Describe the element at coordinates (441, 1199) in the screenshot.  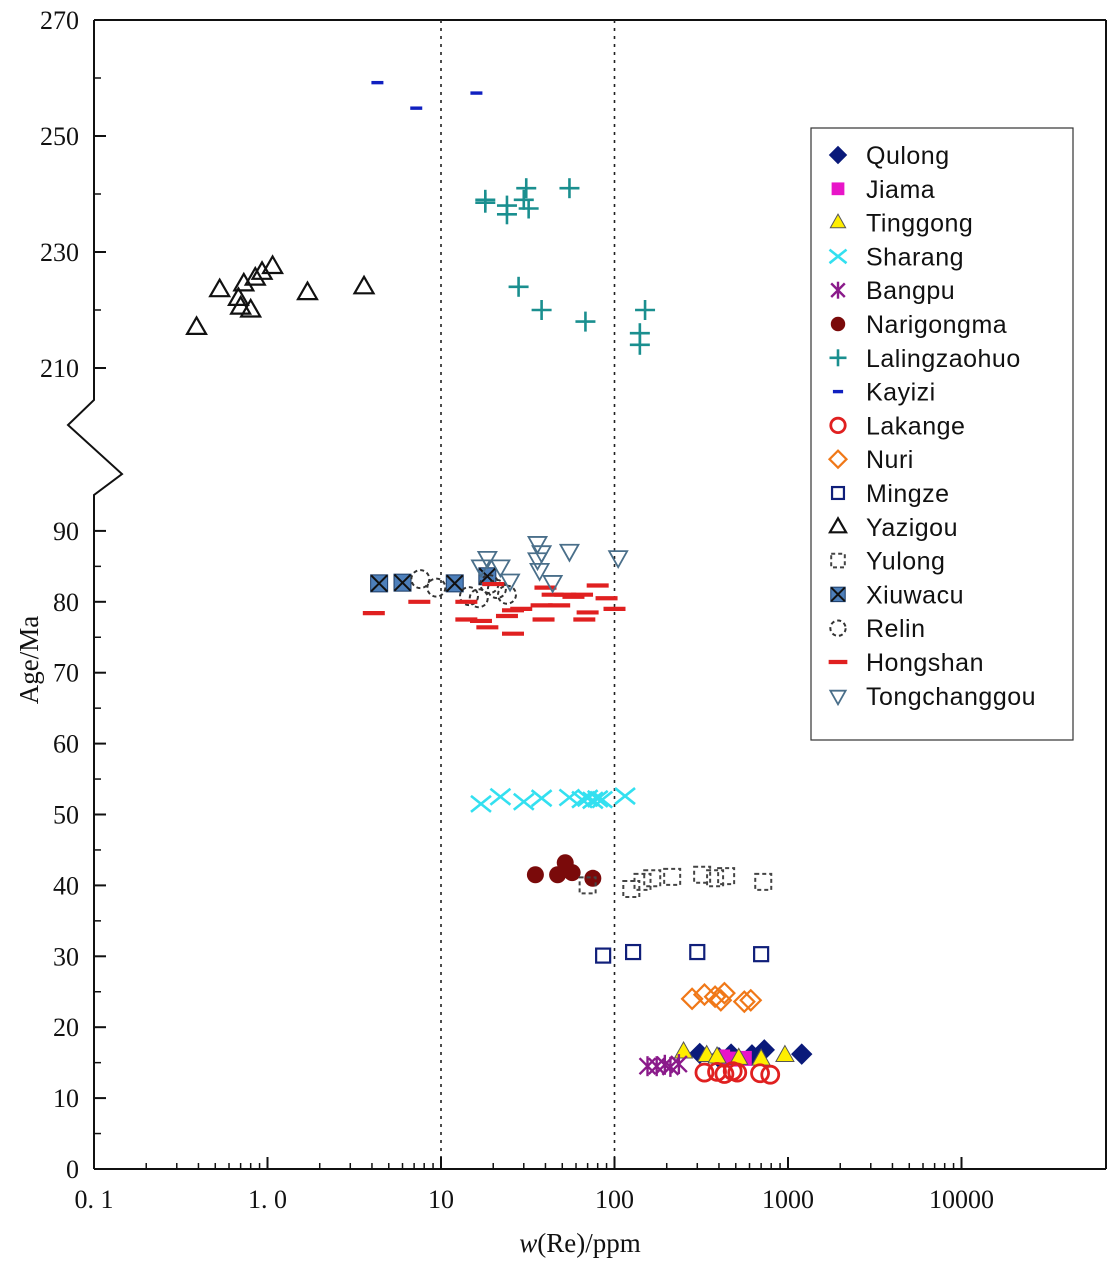
I see `x-tick-label: 10` at that location.